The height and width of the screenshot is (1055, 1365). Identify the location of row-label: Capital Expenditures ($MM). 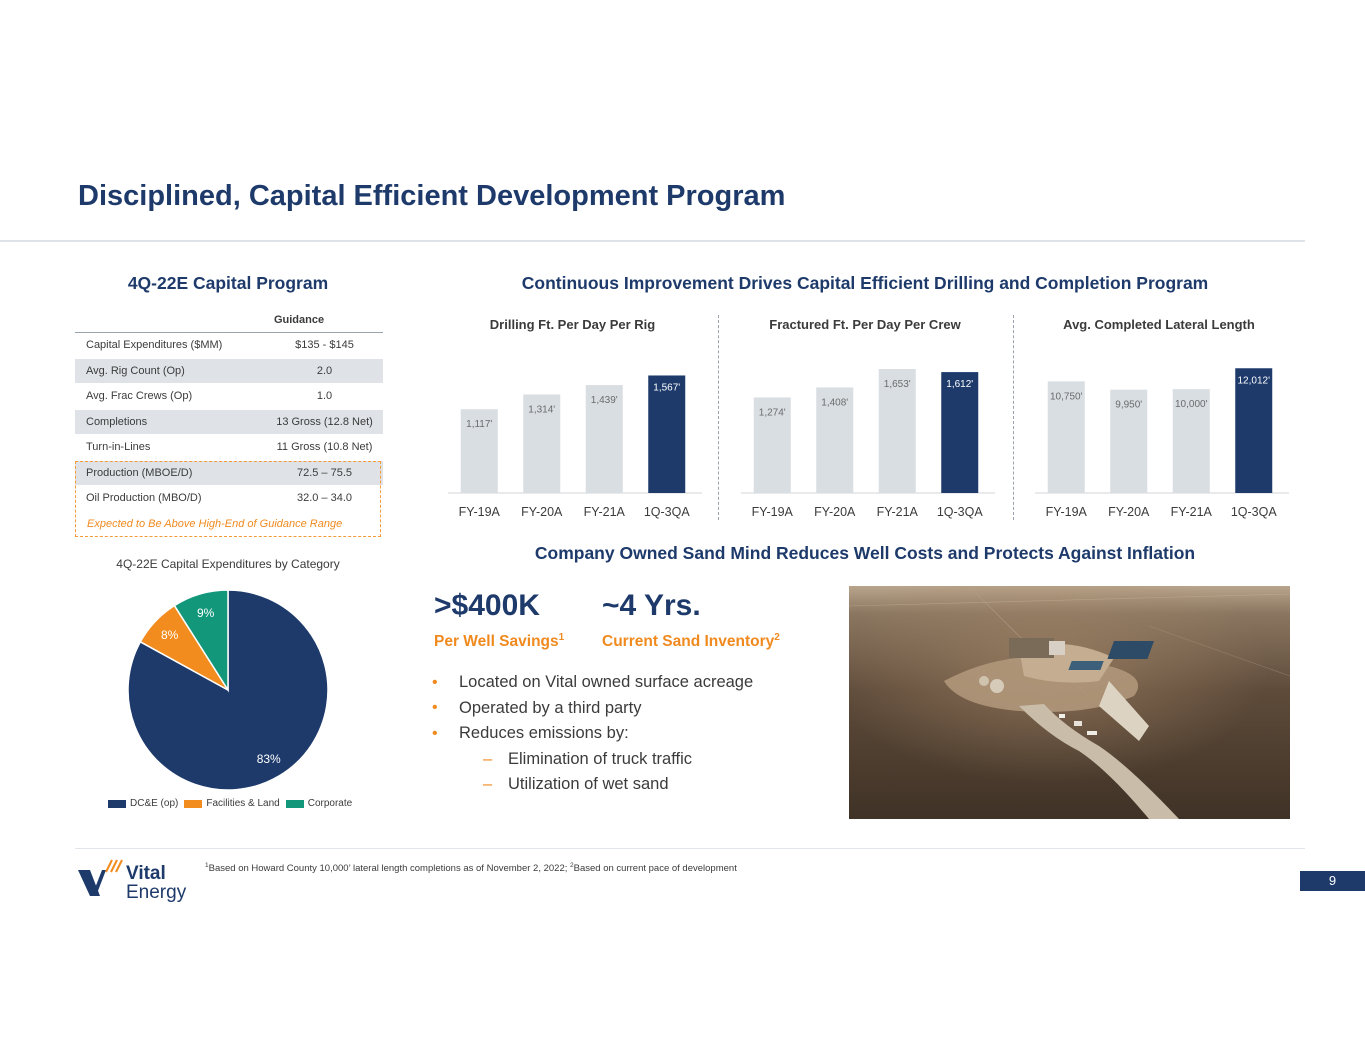
(154, 345).